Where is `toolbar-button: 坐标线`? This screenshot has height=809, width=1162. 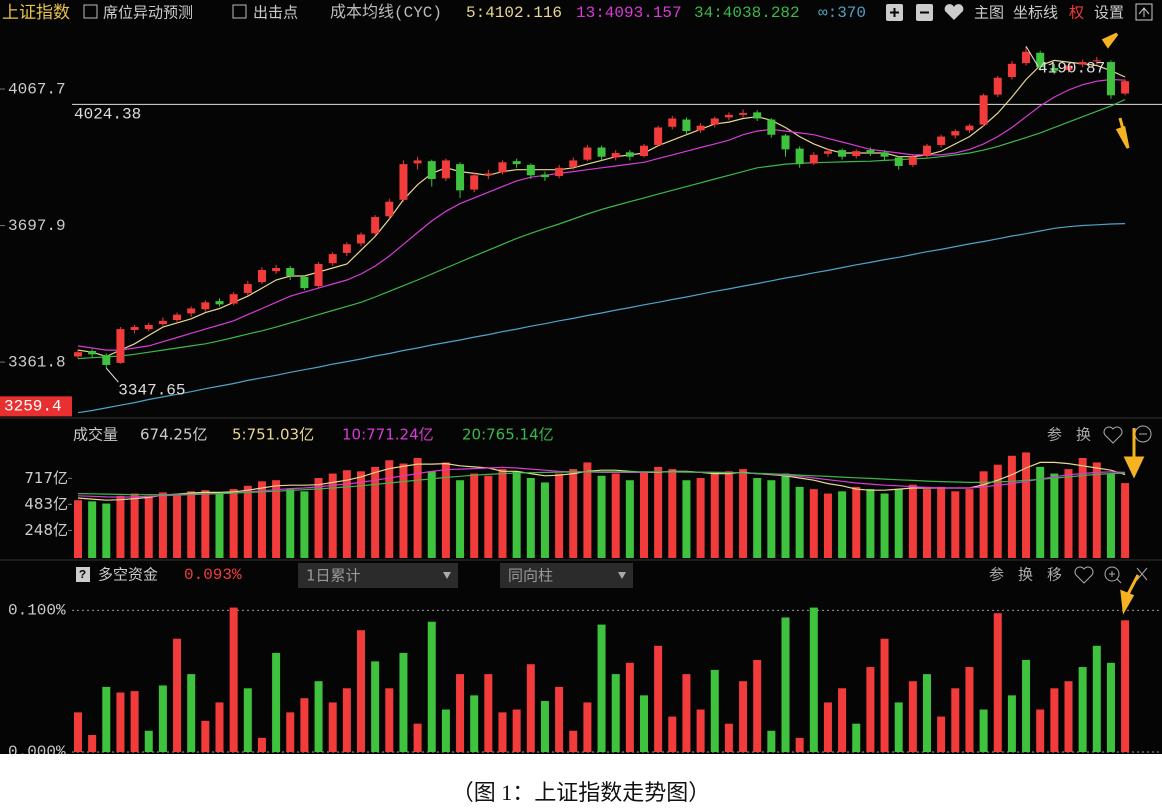 toolbar-button: 坐标线 is located at coordinates (1035, 13).